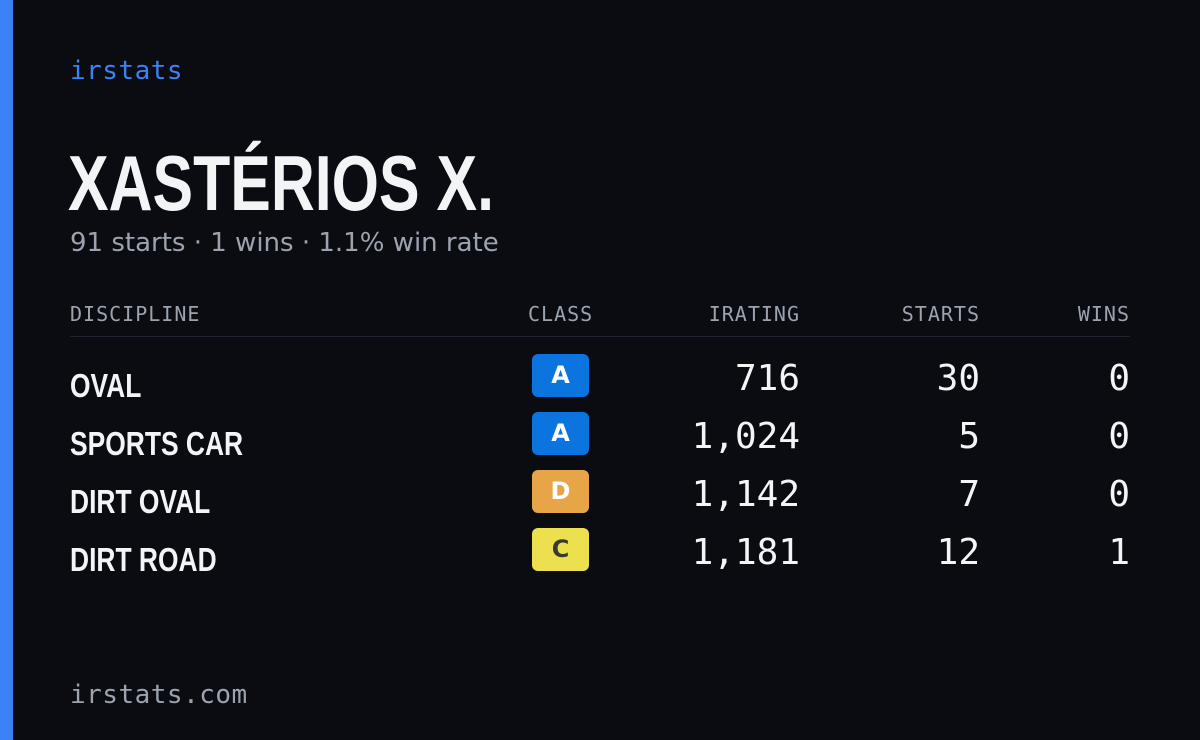  What do you see at coordinates (140, 501) in the screenshot?
I see `discipline-name: DIRT OVAL` at bounding box center [140, 501].